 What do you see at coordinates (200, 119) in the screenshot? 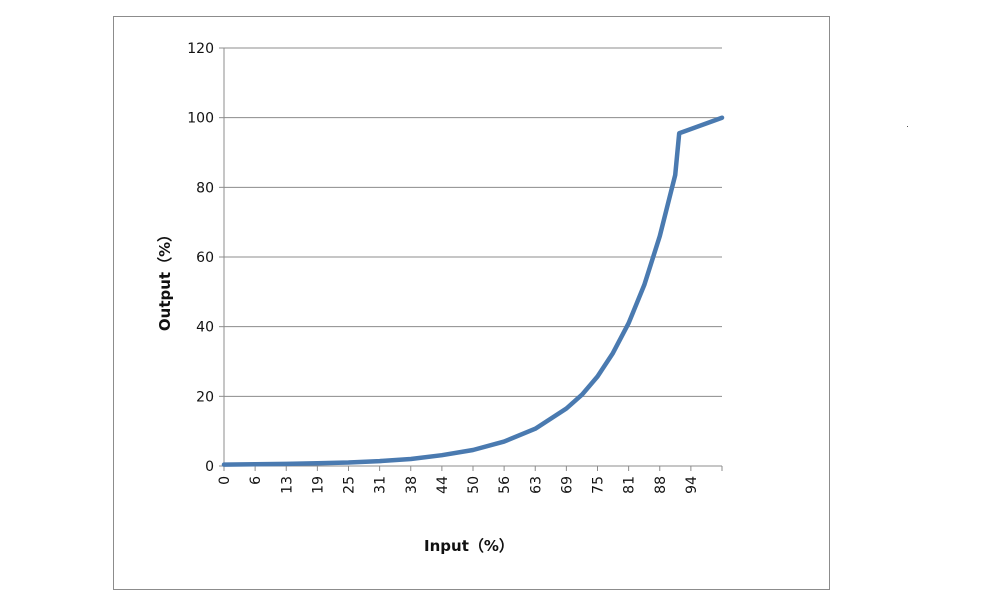
I see `y-tick-label: 100` at bounding box center [200, 119].